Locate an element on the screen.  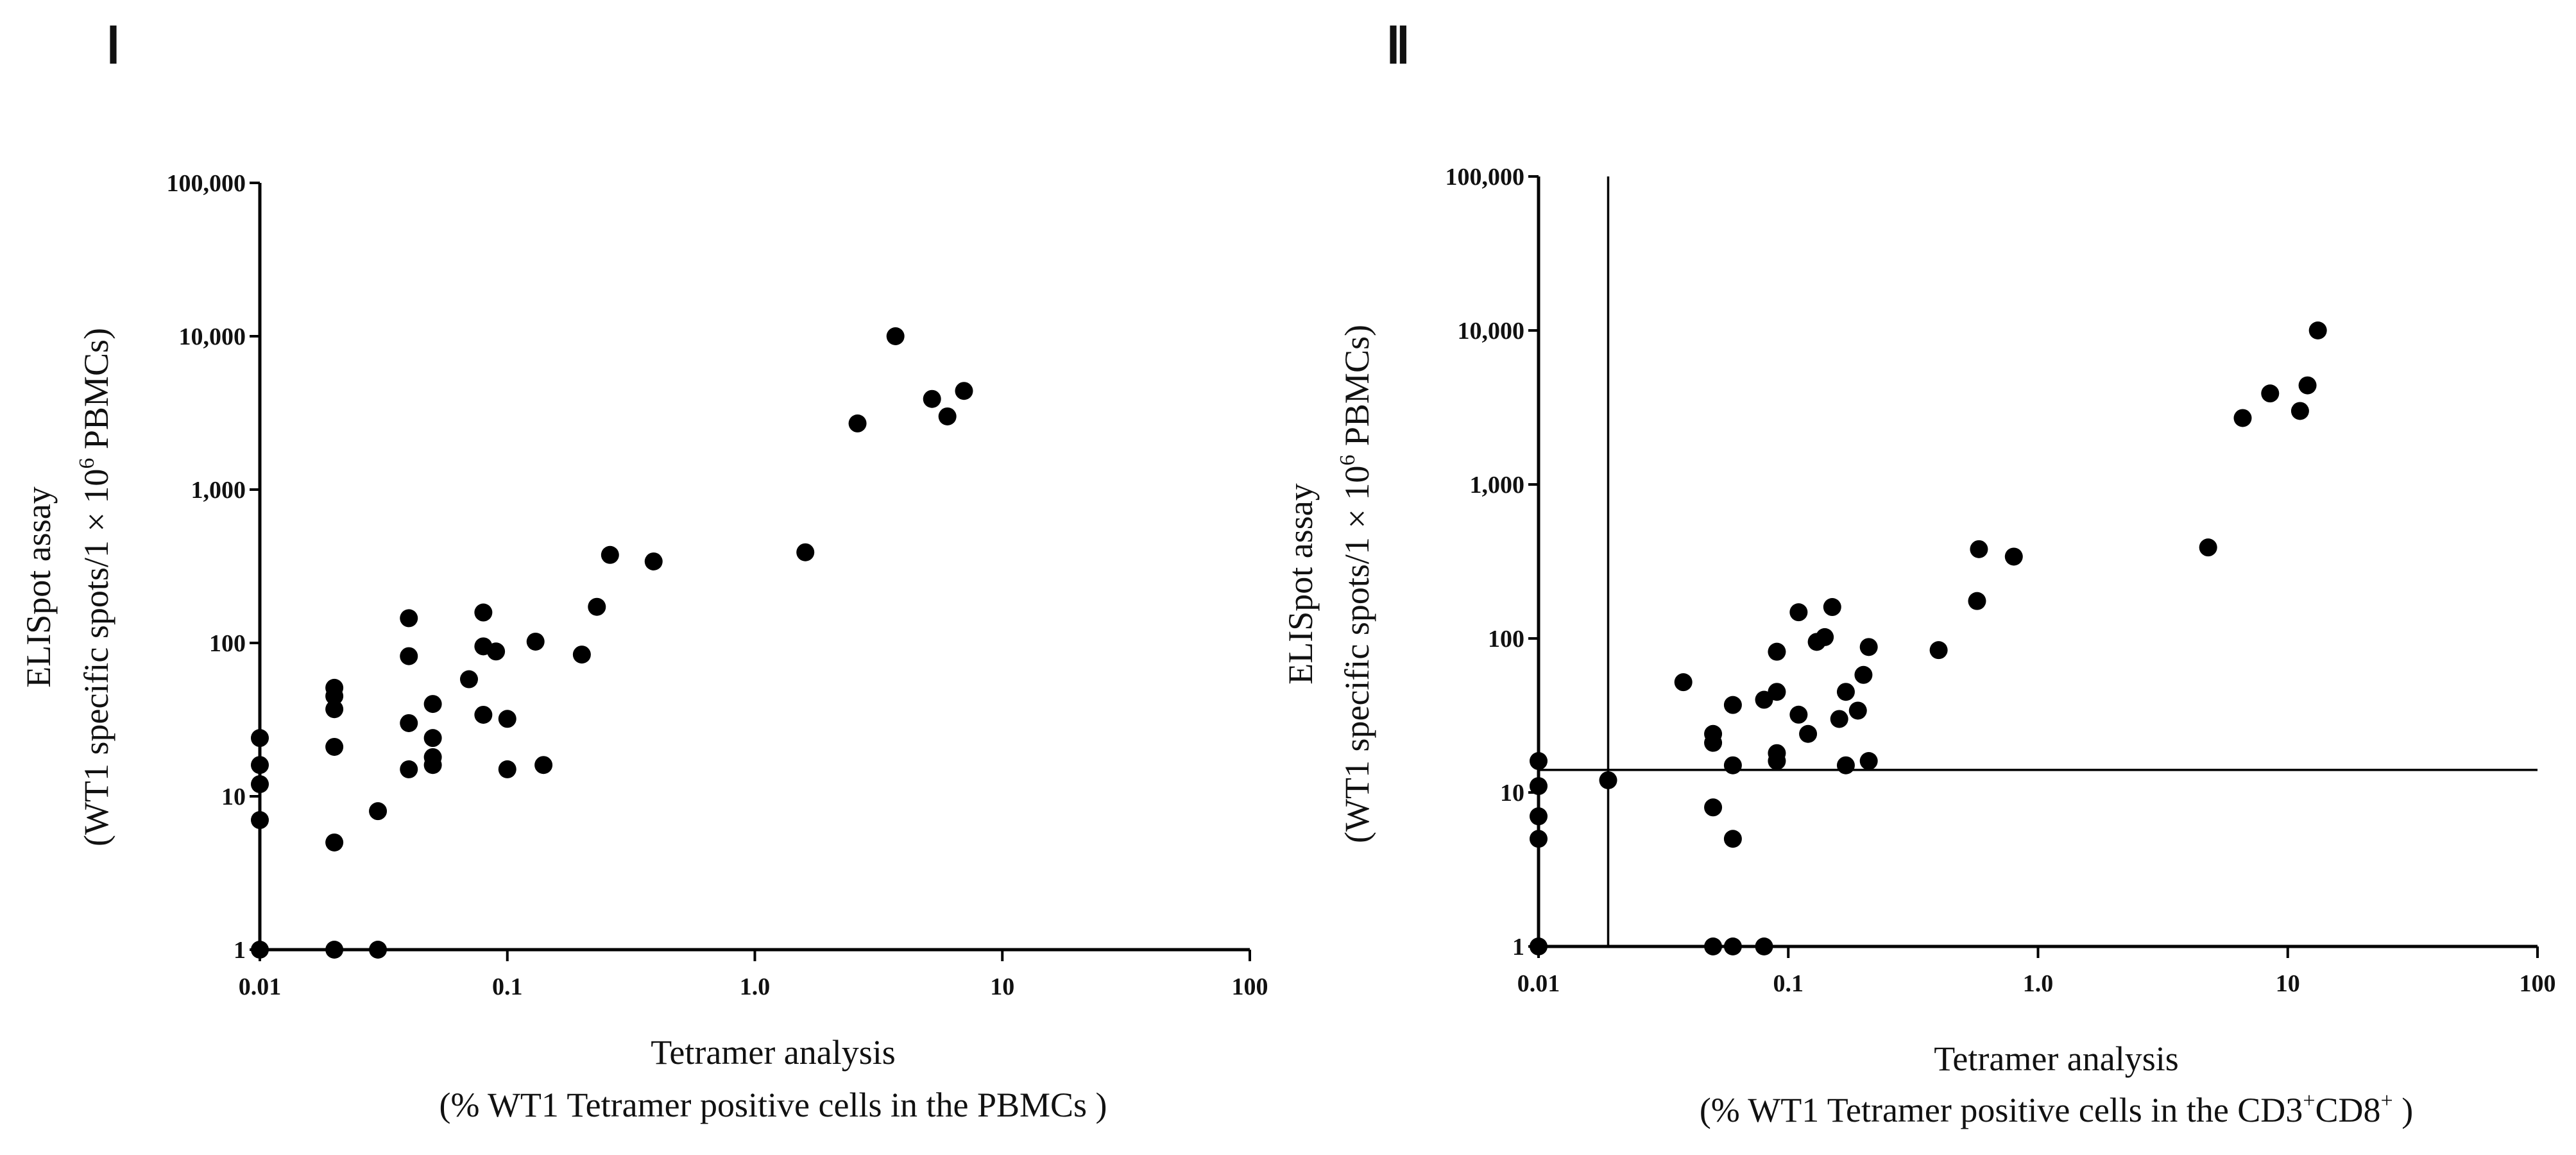
y-axis-subtitle-group: (WT1 specific spots/1 × 106 PBMCs) is located at coordinates (1356, 584).